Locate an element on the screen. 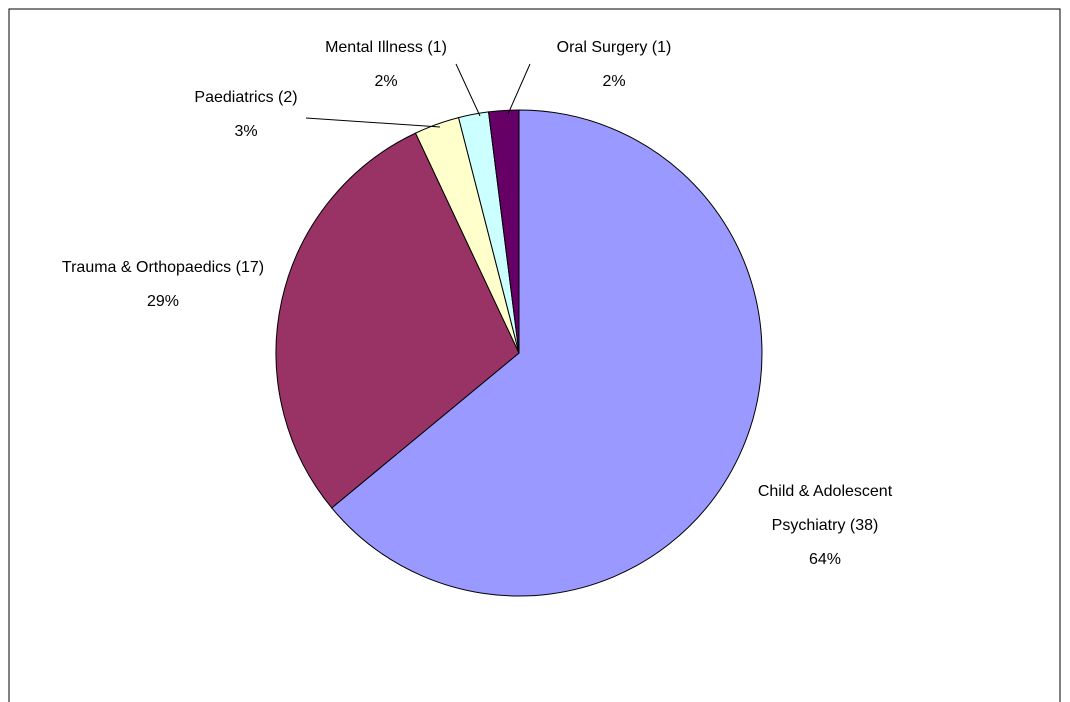 This screenshot has height=702, width=1070. category-label: Trauma & Orthopaedics (17) is located at coordinates (163, 267).